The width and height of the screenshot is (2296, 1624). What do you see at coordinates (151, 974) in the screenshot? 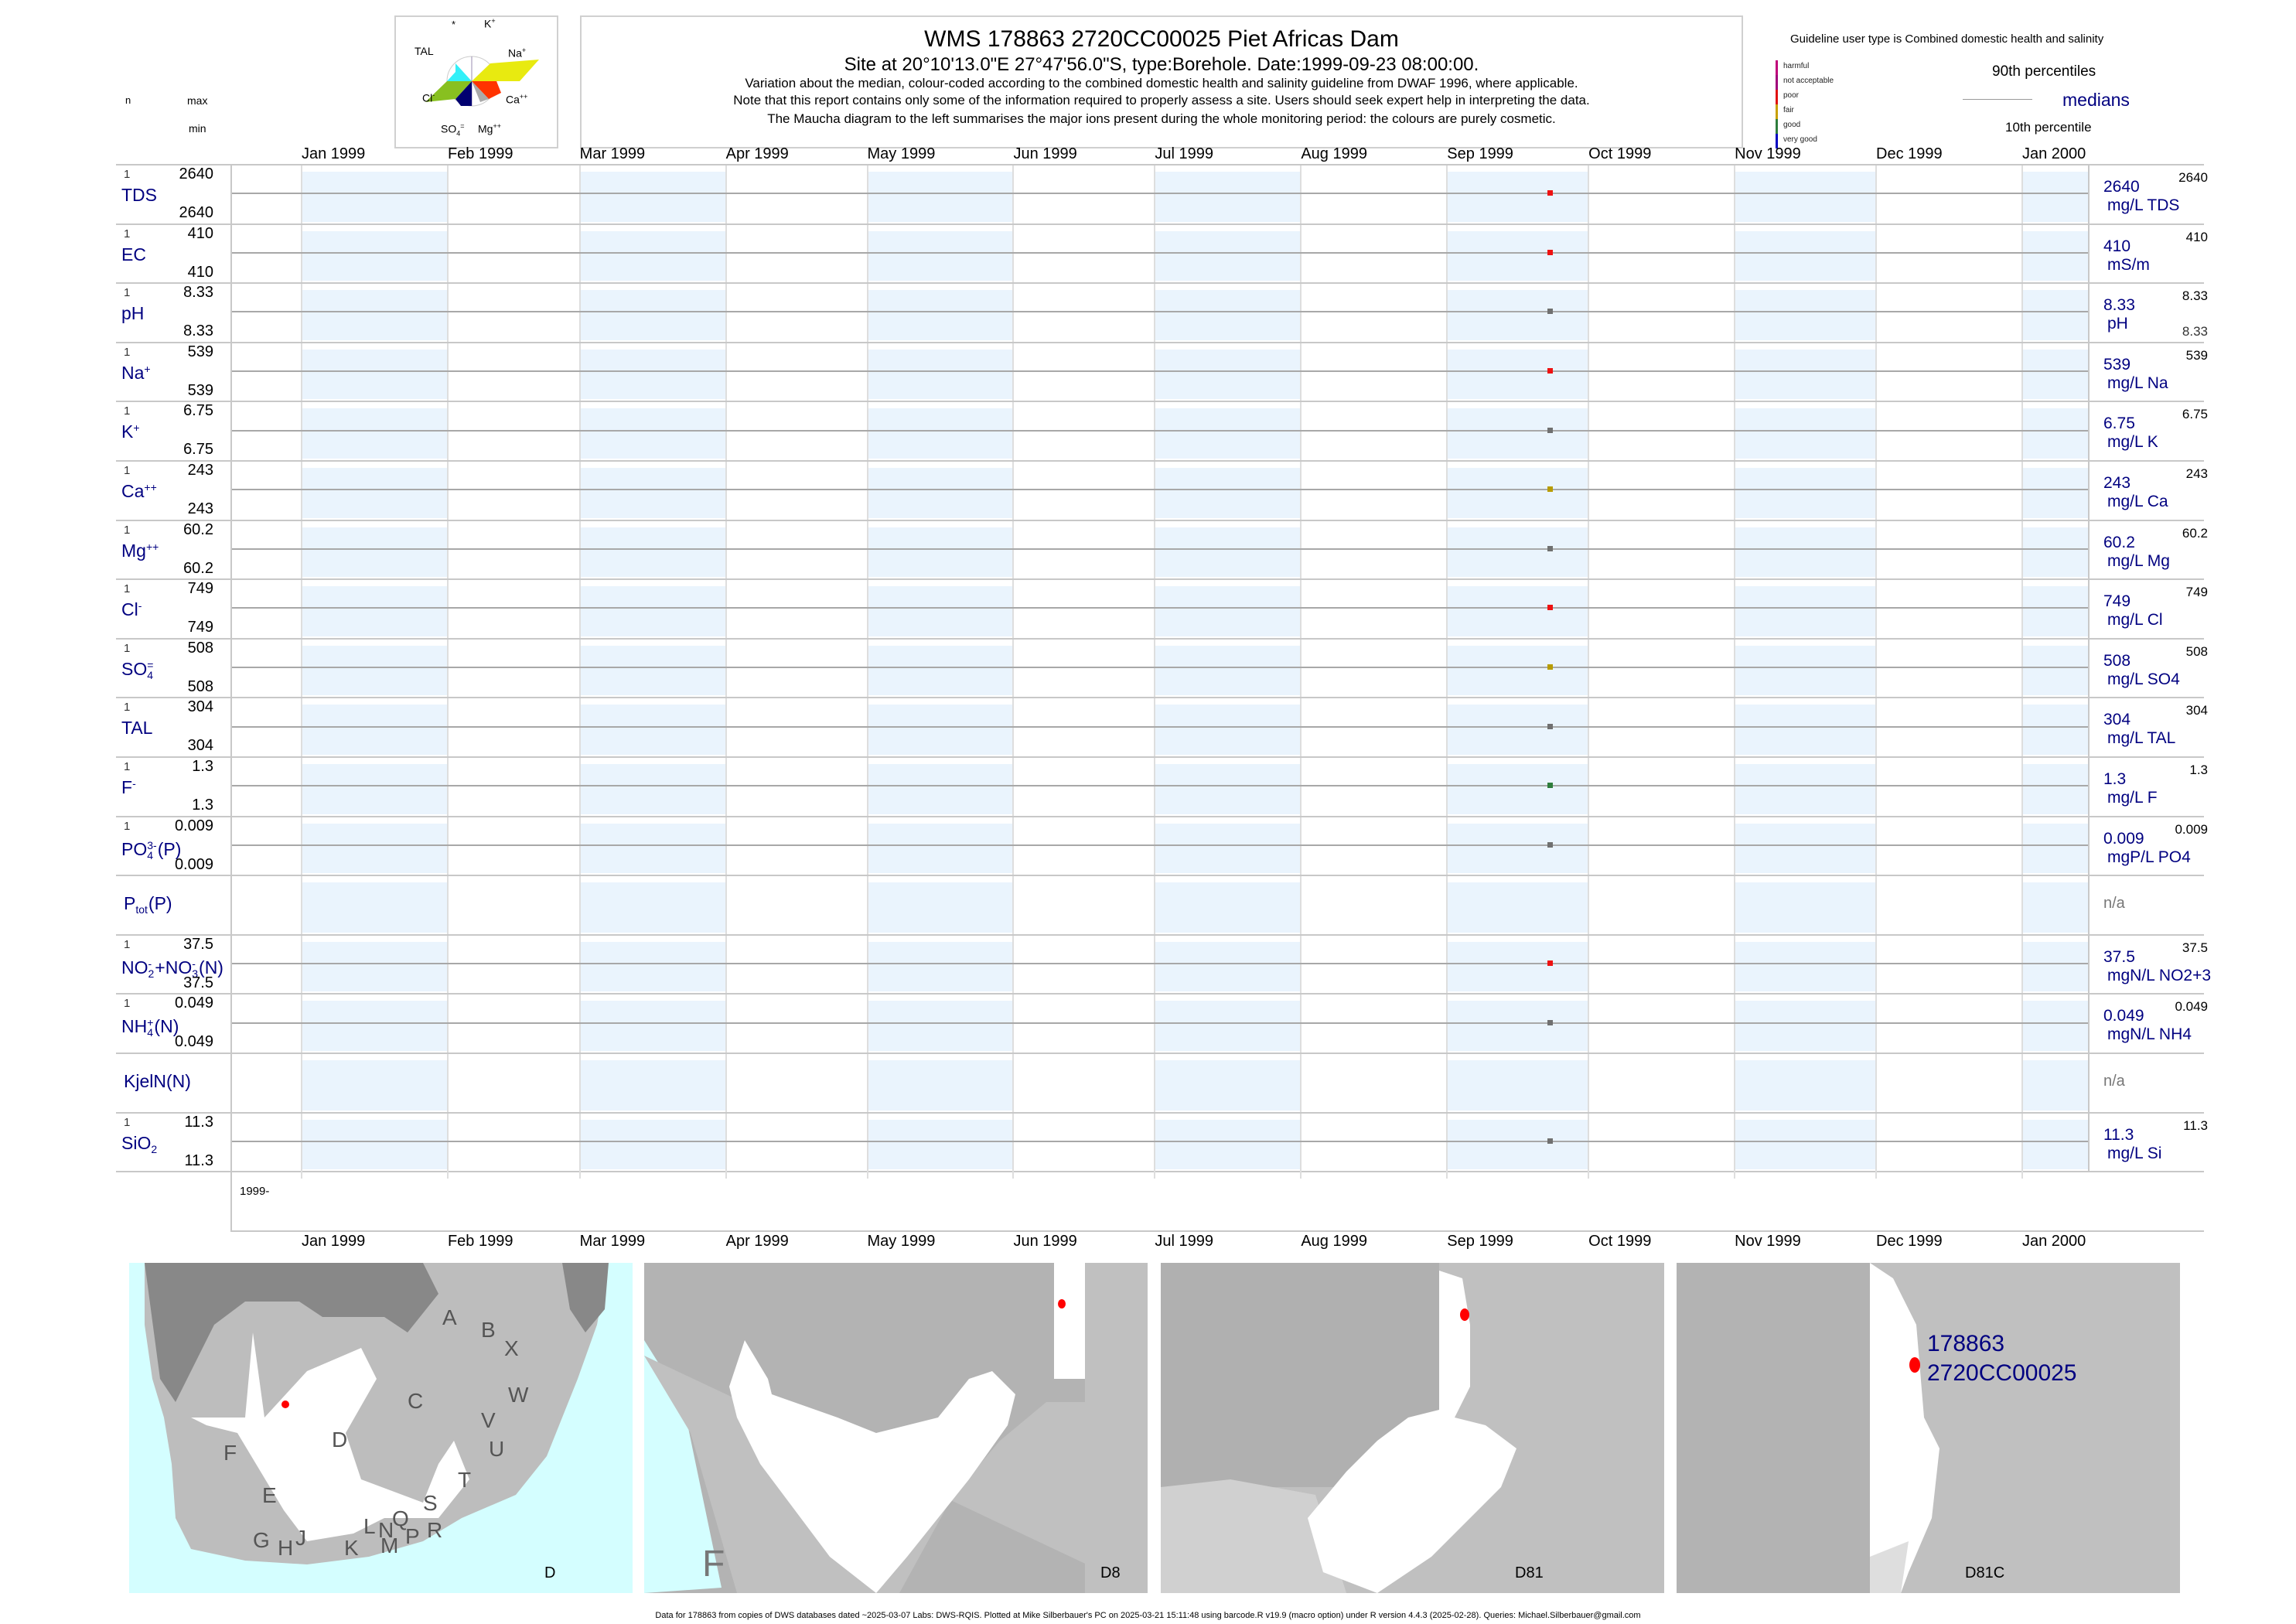
I see `label-subscript: 2` at bounding box center [151, 974].